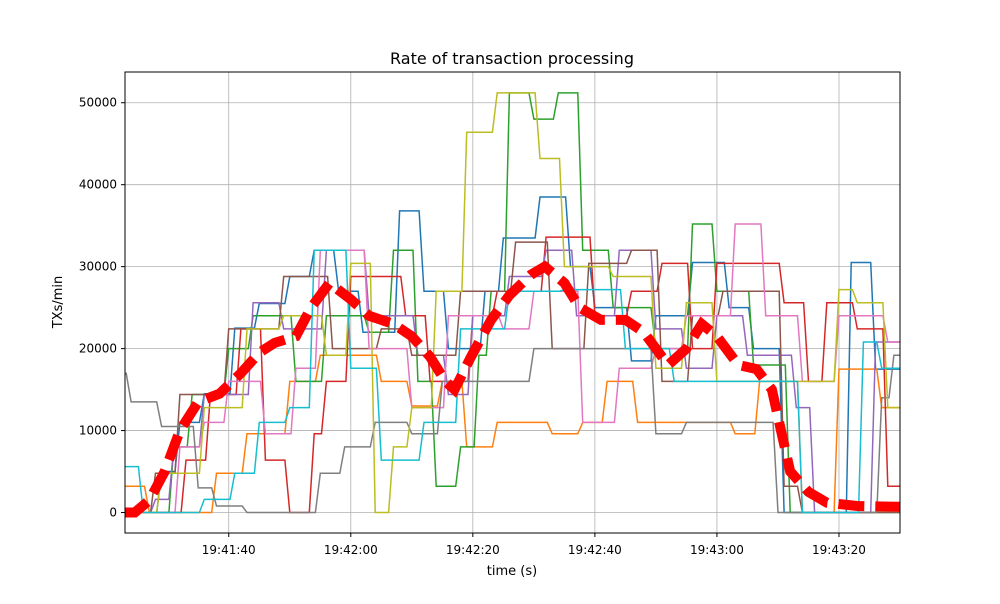  Describe the element at coordinates (473, 550) in the screenshot. I see `x-tick-label: 19:42:20` at that location.